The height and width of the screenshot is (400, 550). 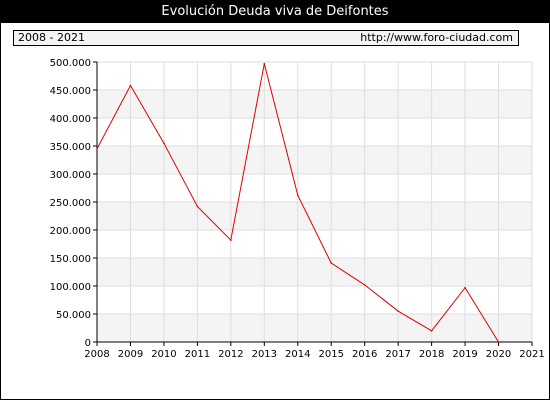 I want to click on x-tick-label: 2010, so click(x=163, y=354).